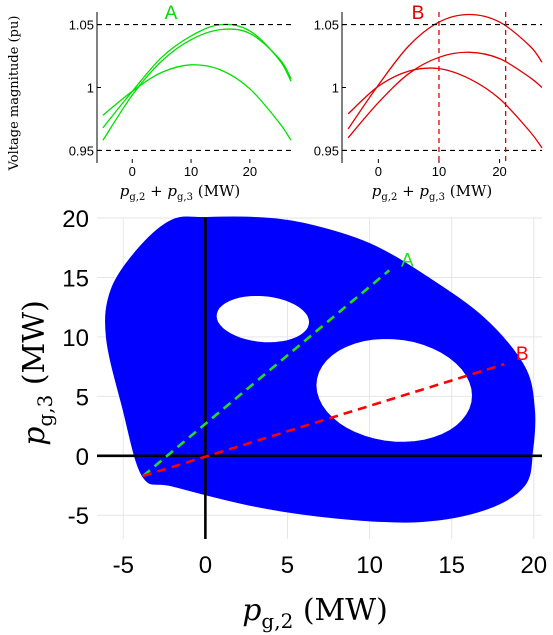 The height and width of the screenshot is (635, 553). Describe the element at coordinates (326, 25) in the screenshot. I see `subplot-b-ytick-label: 1.05` at that location.